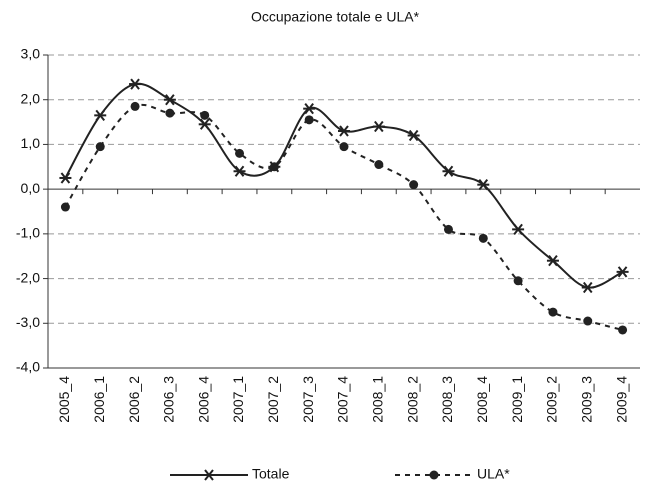 Image resolution: width=647 pixels, height=491 pixels. I want to click on x-tick-label: 2009_3, so click(586, 399).